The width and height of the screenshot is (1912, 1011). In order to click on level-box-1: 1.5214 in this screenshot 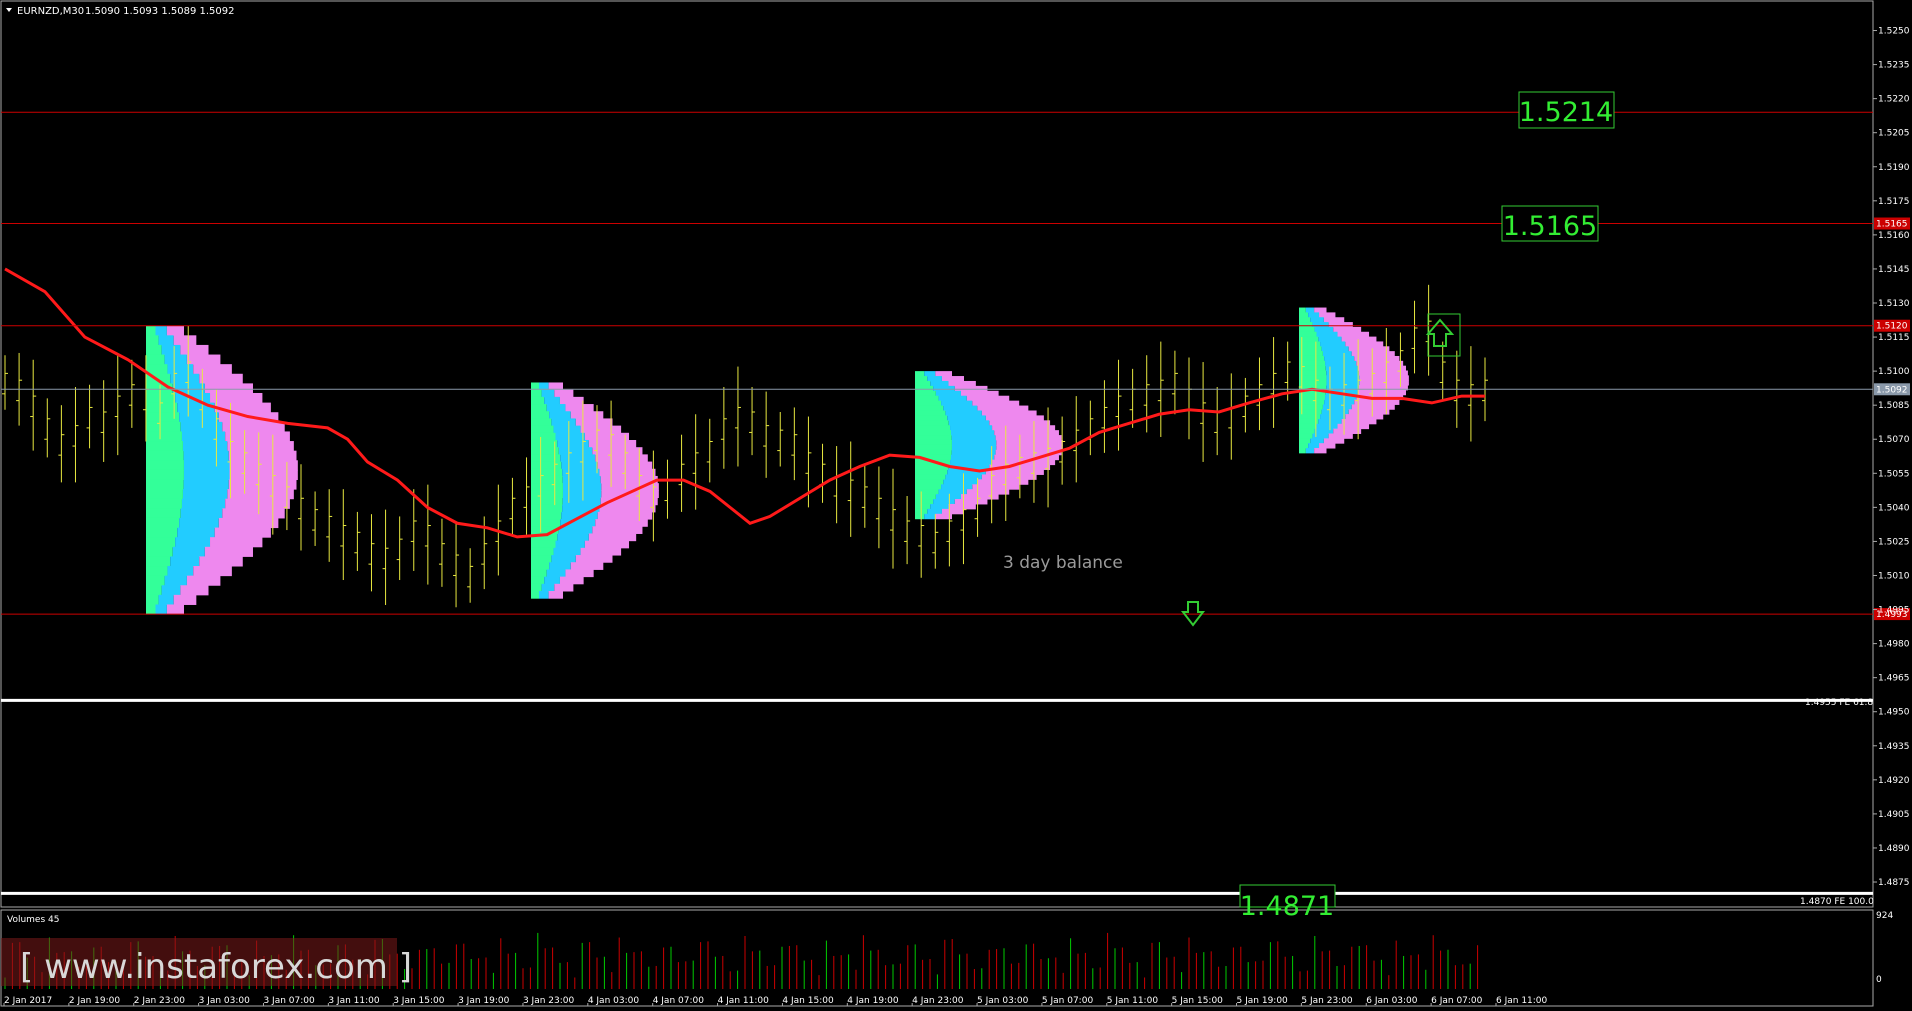, I will do `click(1566, 110)`.